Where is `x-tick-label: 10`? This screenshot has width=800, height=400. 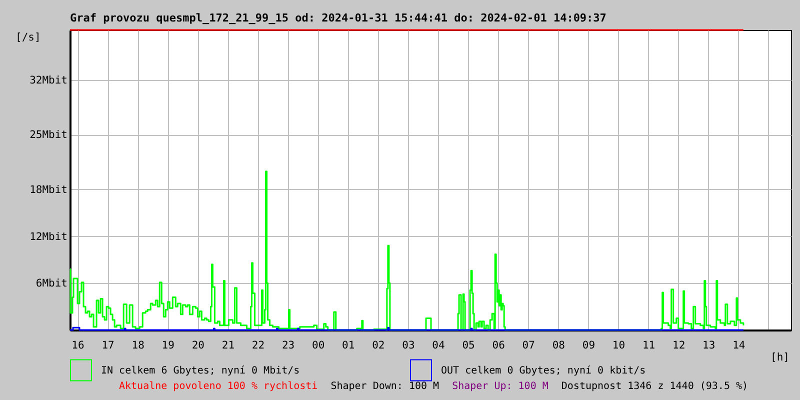 x-tick-label: 10 is located at coordinates (619, 346).